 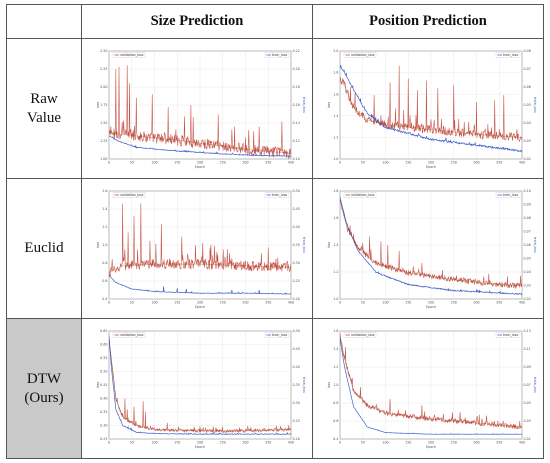 I want to click on row-label-raw-value: Raw Value, so click(x=44, y=108).